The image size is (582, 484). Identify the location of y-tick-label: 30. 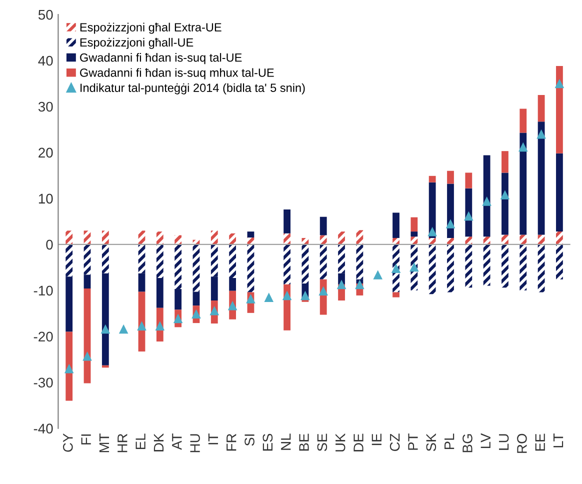
(45, 107).